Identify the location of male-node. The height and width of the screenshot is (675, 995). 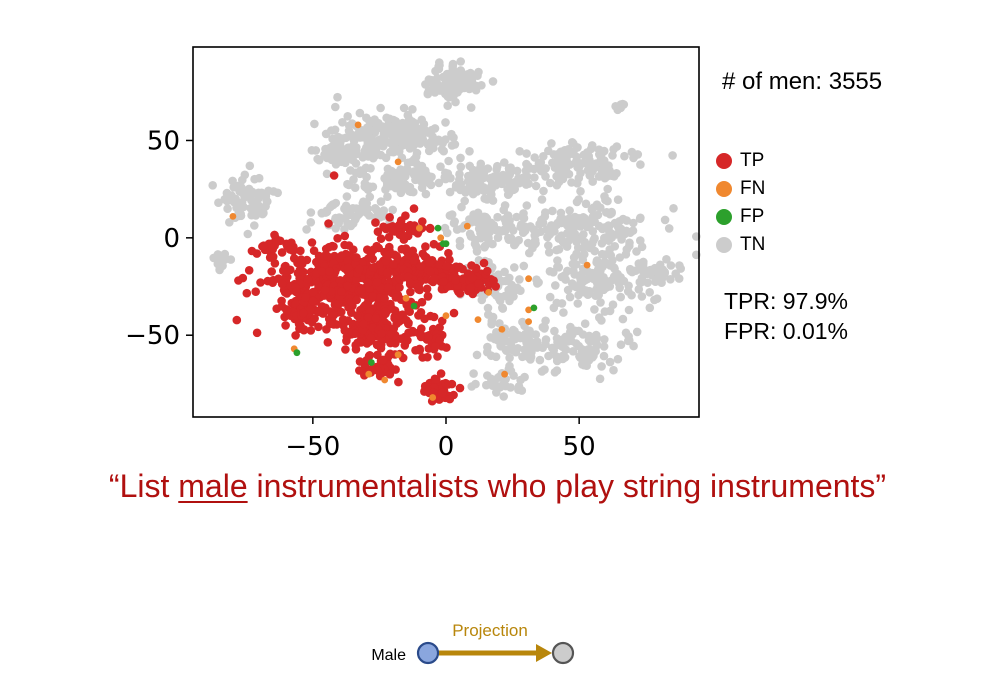
(428, 653).